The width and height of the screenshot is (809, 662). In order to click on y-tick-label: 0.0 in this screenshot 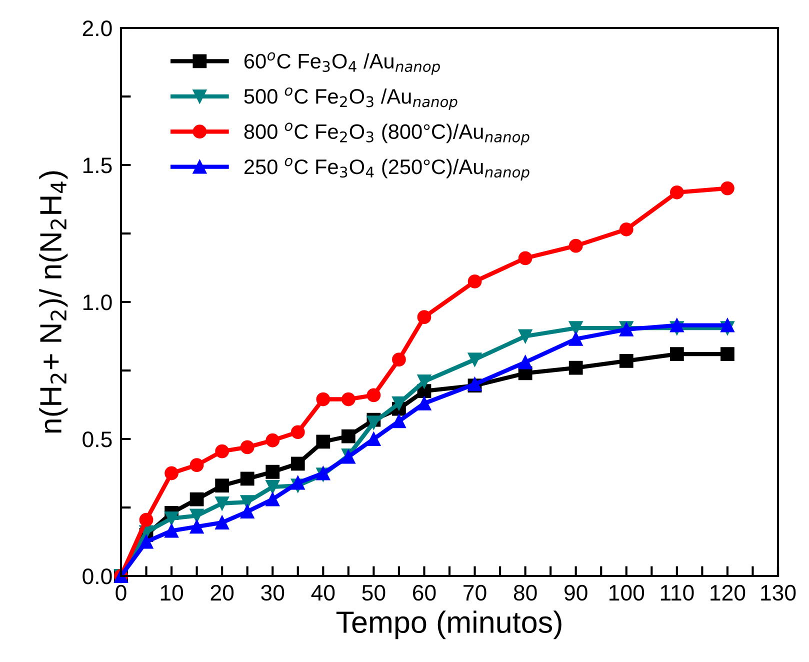, I will do `click(97, 576)`.